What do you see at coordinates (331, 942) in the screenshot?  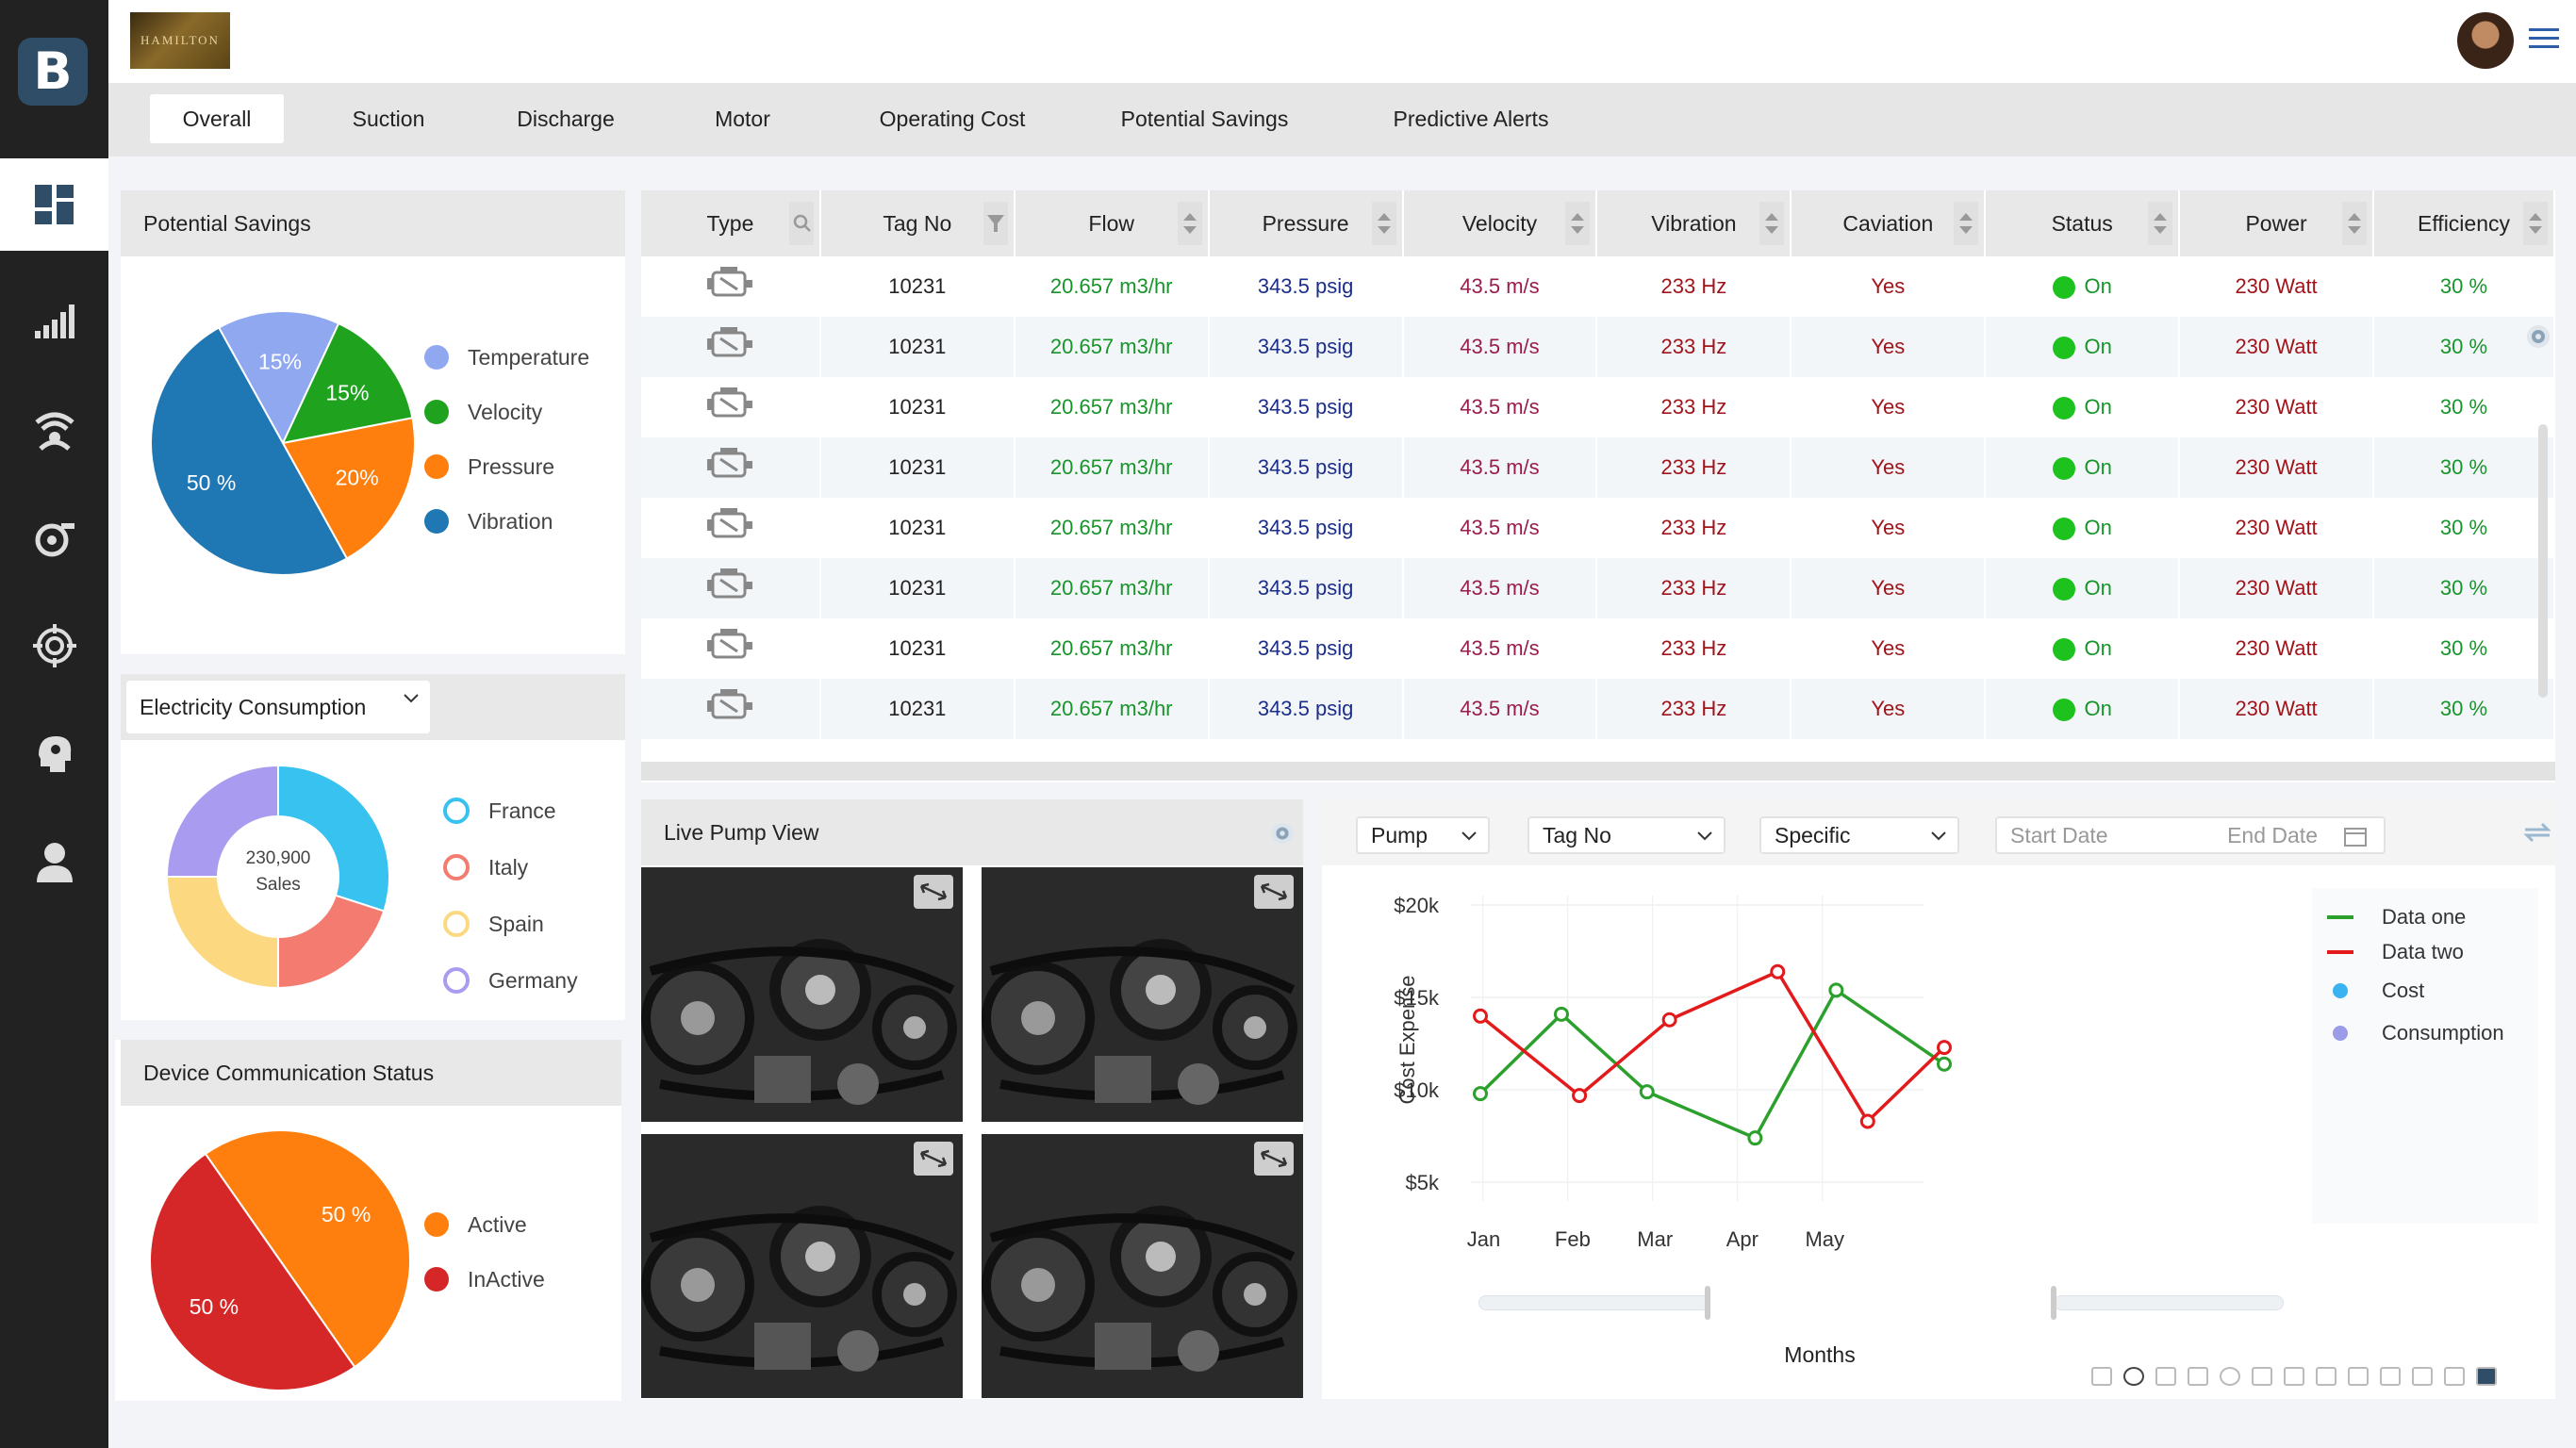 I see `electricity-slice-italy` at bounding box center [331, 942].